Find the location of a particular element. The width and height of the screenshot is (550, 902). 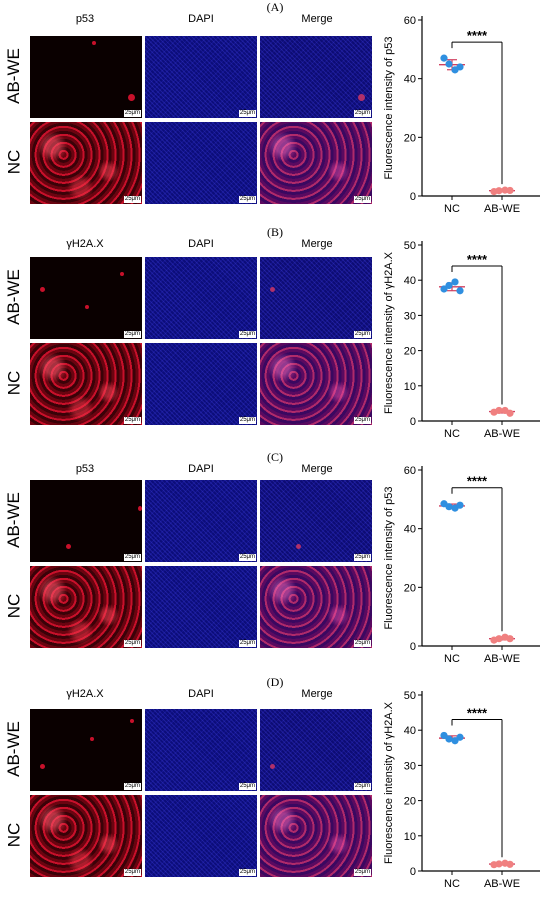

y-axis-label: Fluorescence intensity of γH2A.X is located at coordinates (389, 332).